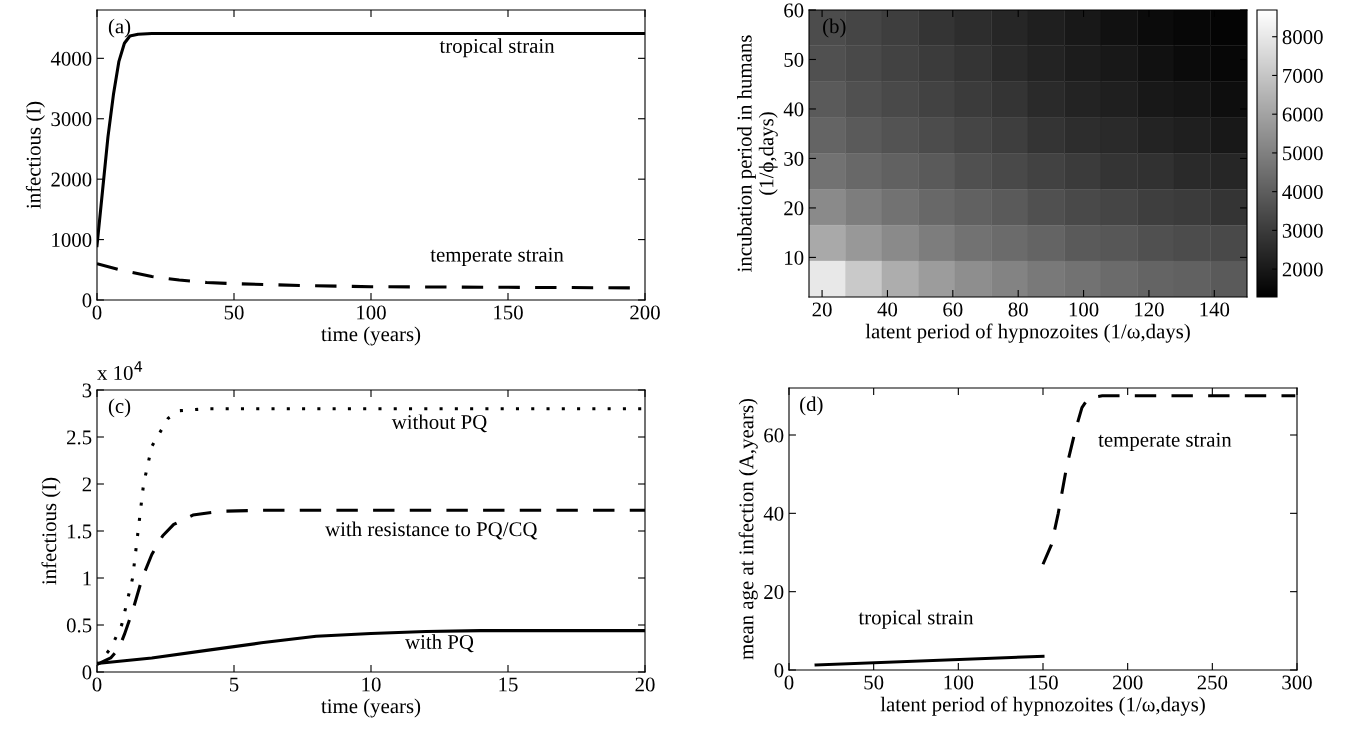 The image size is (1369, 735). Describe the element at coordinates (1302, 37) in the screenshot. I see `color-bar-label: 8000` at that location.